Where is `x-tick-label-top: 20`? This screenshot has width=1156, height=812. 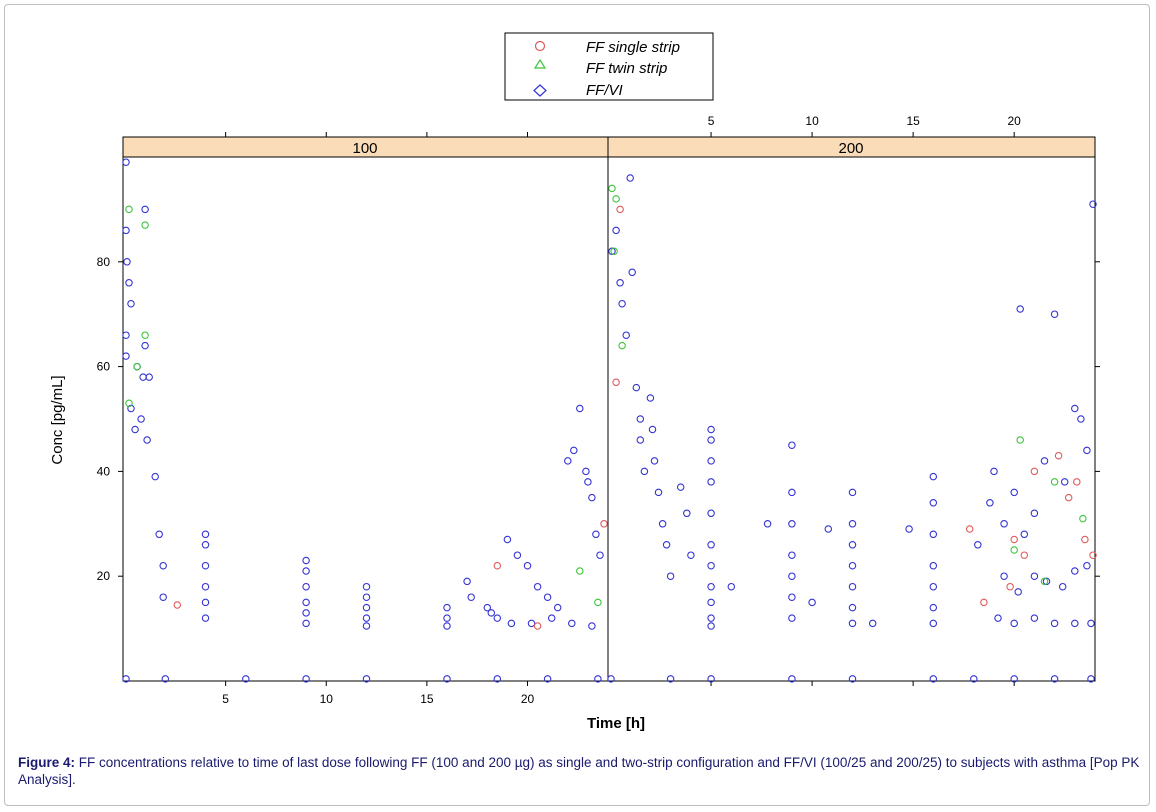 x-tick-label-top: 20 is located at coordinates (1014, 121).